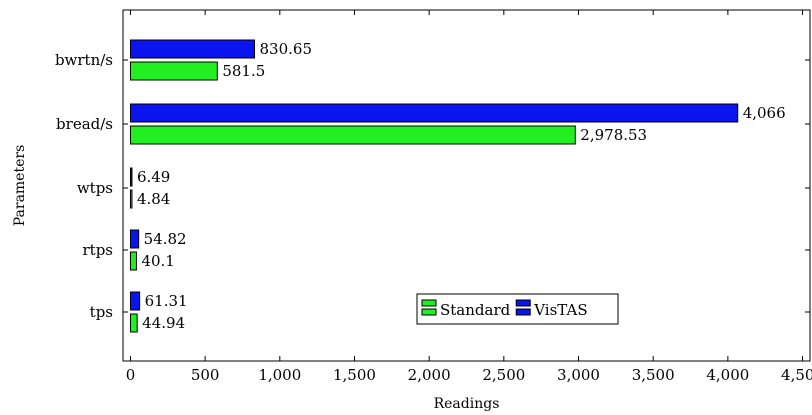 The height and width of the screenshot is (415, 812). Describe the element at coordinates (131, 375) in the screenshot. I see `x-tick-label: 0` at that location.